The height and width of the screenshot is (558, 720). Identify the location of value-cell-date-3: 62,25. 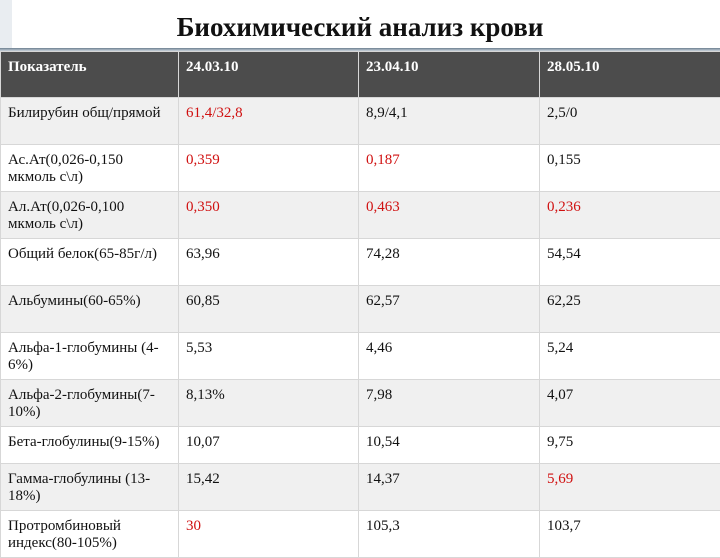
(630, 309).